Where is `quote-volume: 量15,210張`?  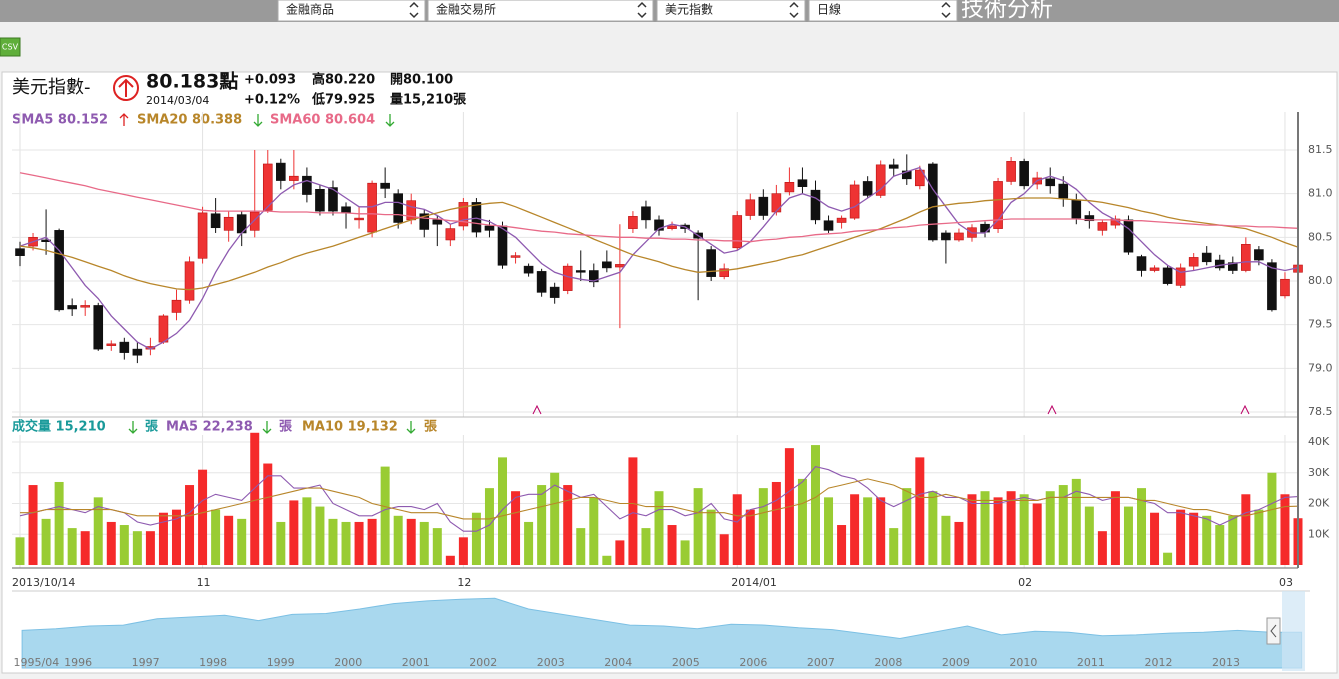
quote-volume: 量15,210張 is located at coordinates (428, 100).